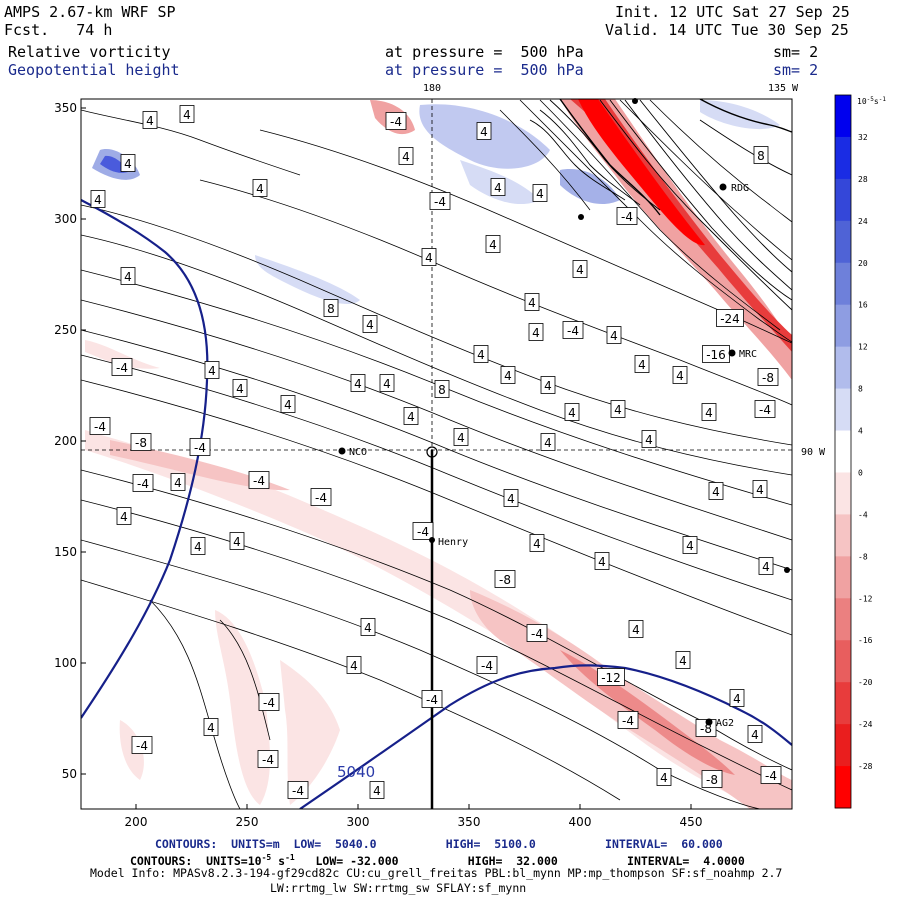 The image size is (900, 900). I want to click on colorbar-unit-suffix: s, so click(876, 101).